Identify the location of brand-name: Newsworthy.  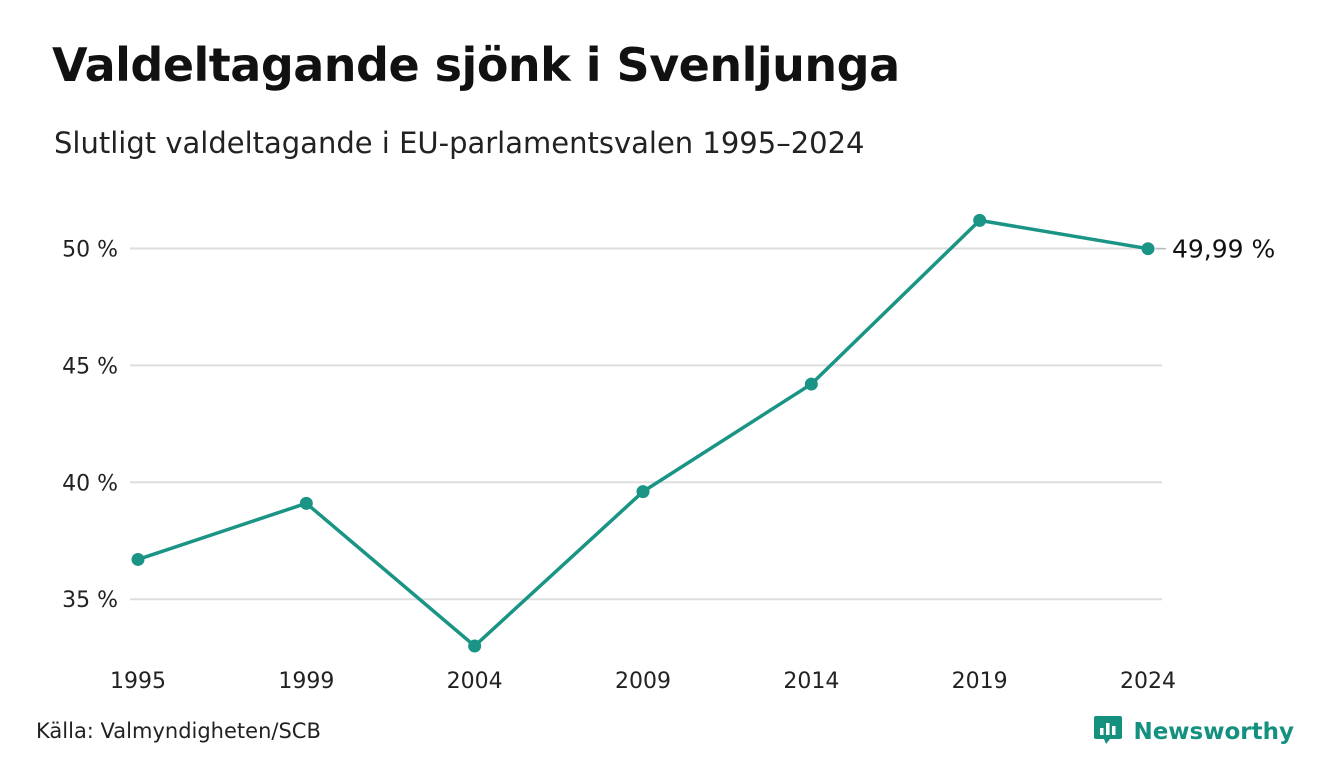
(1213, 732).